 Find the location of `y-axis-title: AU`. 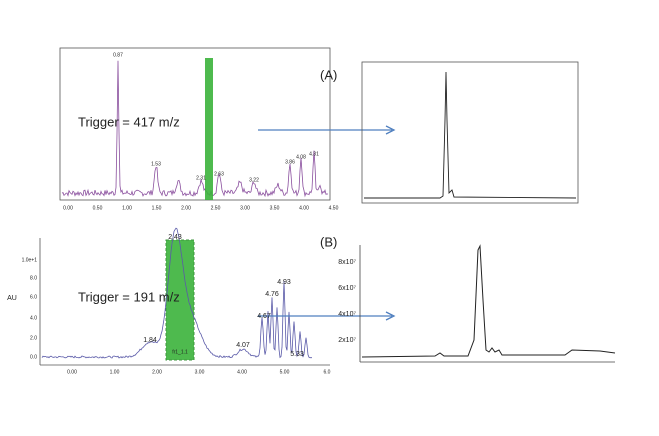

y-axis-title: AU is located at coordinates (12, 298).